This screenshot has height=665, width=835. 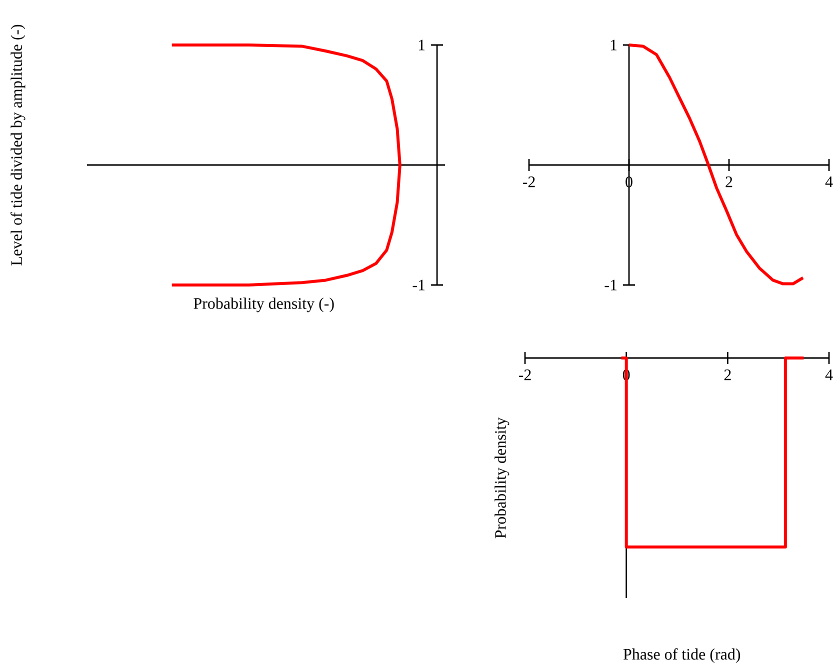 What do you see at coordinates (716, 164) in the screenshot?
I see `line-series` at bounding box center [716, 164].